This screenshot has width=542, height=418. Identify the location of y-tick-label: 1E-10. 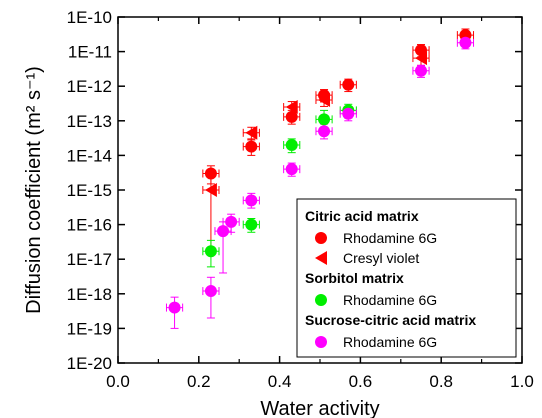
(89, 17).